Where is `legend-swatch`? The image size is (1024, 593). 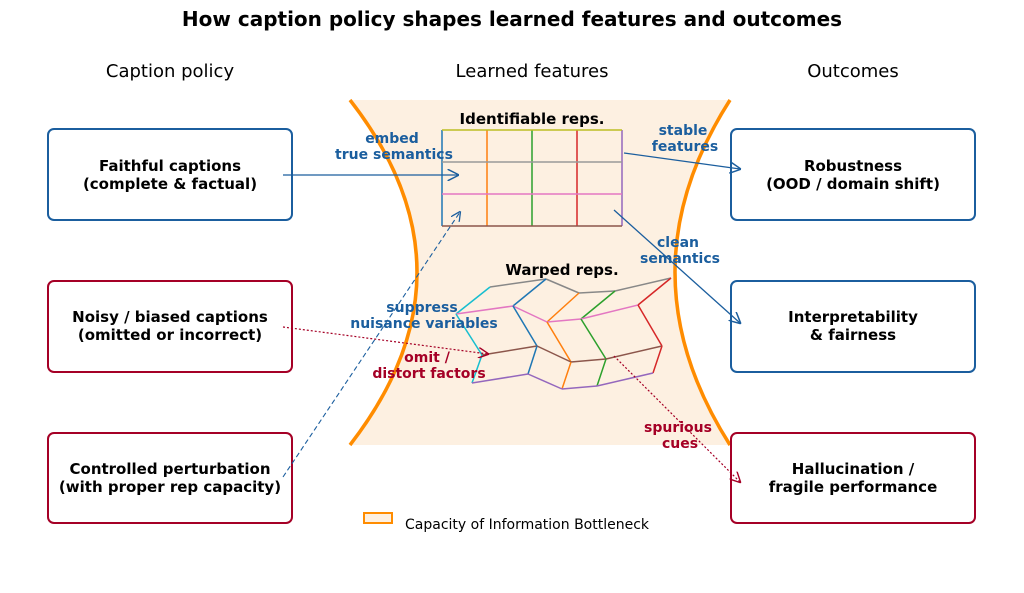
legend-swatch is located at coordinates (378, 518).